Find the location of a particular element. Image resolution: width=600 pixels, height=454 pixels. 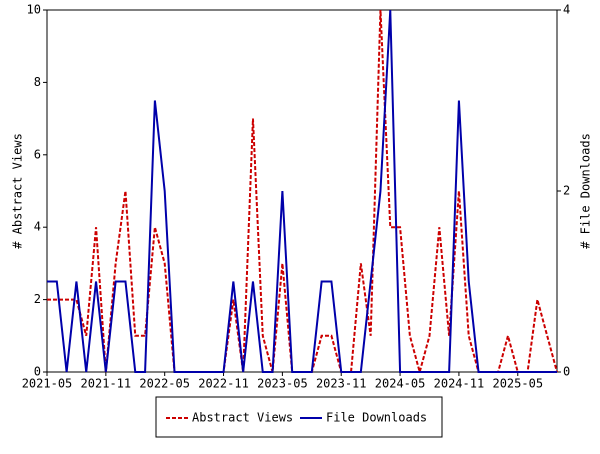

legend-label: Abstract Views is located at coordinates (242, 418).